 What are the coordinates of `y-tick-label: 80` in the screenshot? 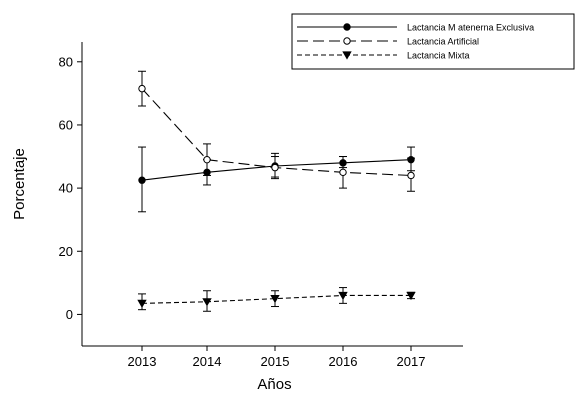 It's located at (66, 61).